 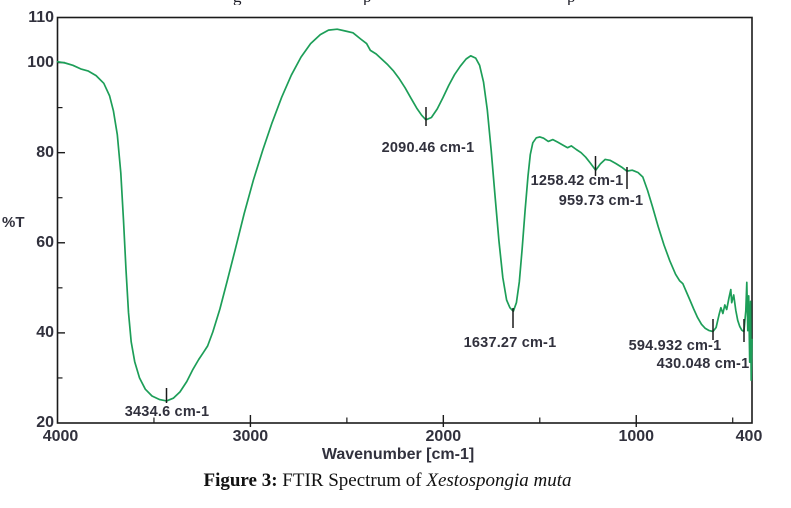 What do you see at coordinates (398, 454) in the screenshot?
I see `x-axis-title: Wavenumber [cm-1]` at bounding box center [398, 454].